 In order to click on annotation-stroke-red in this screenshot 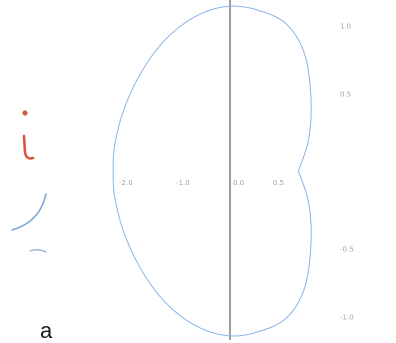, I will do `click(28, 147)`.